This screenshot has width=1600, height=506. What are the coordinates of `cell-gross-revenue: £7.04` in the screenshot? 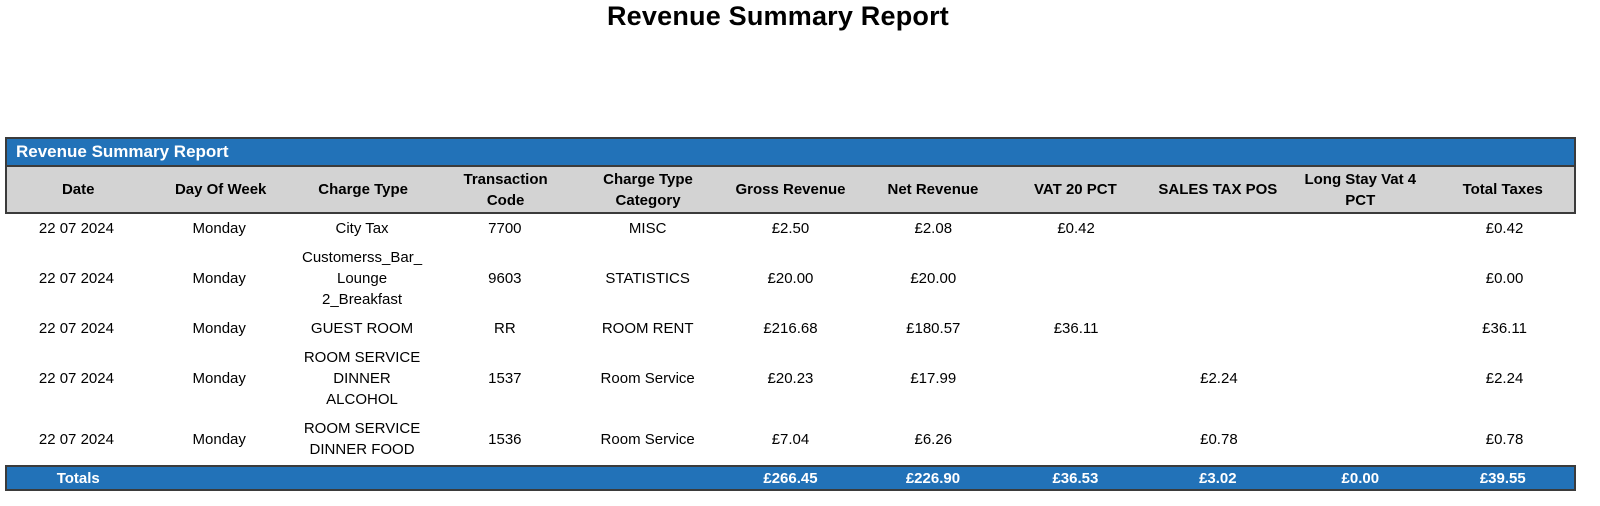 It's located at (790, 439).